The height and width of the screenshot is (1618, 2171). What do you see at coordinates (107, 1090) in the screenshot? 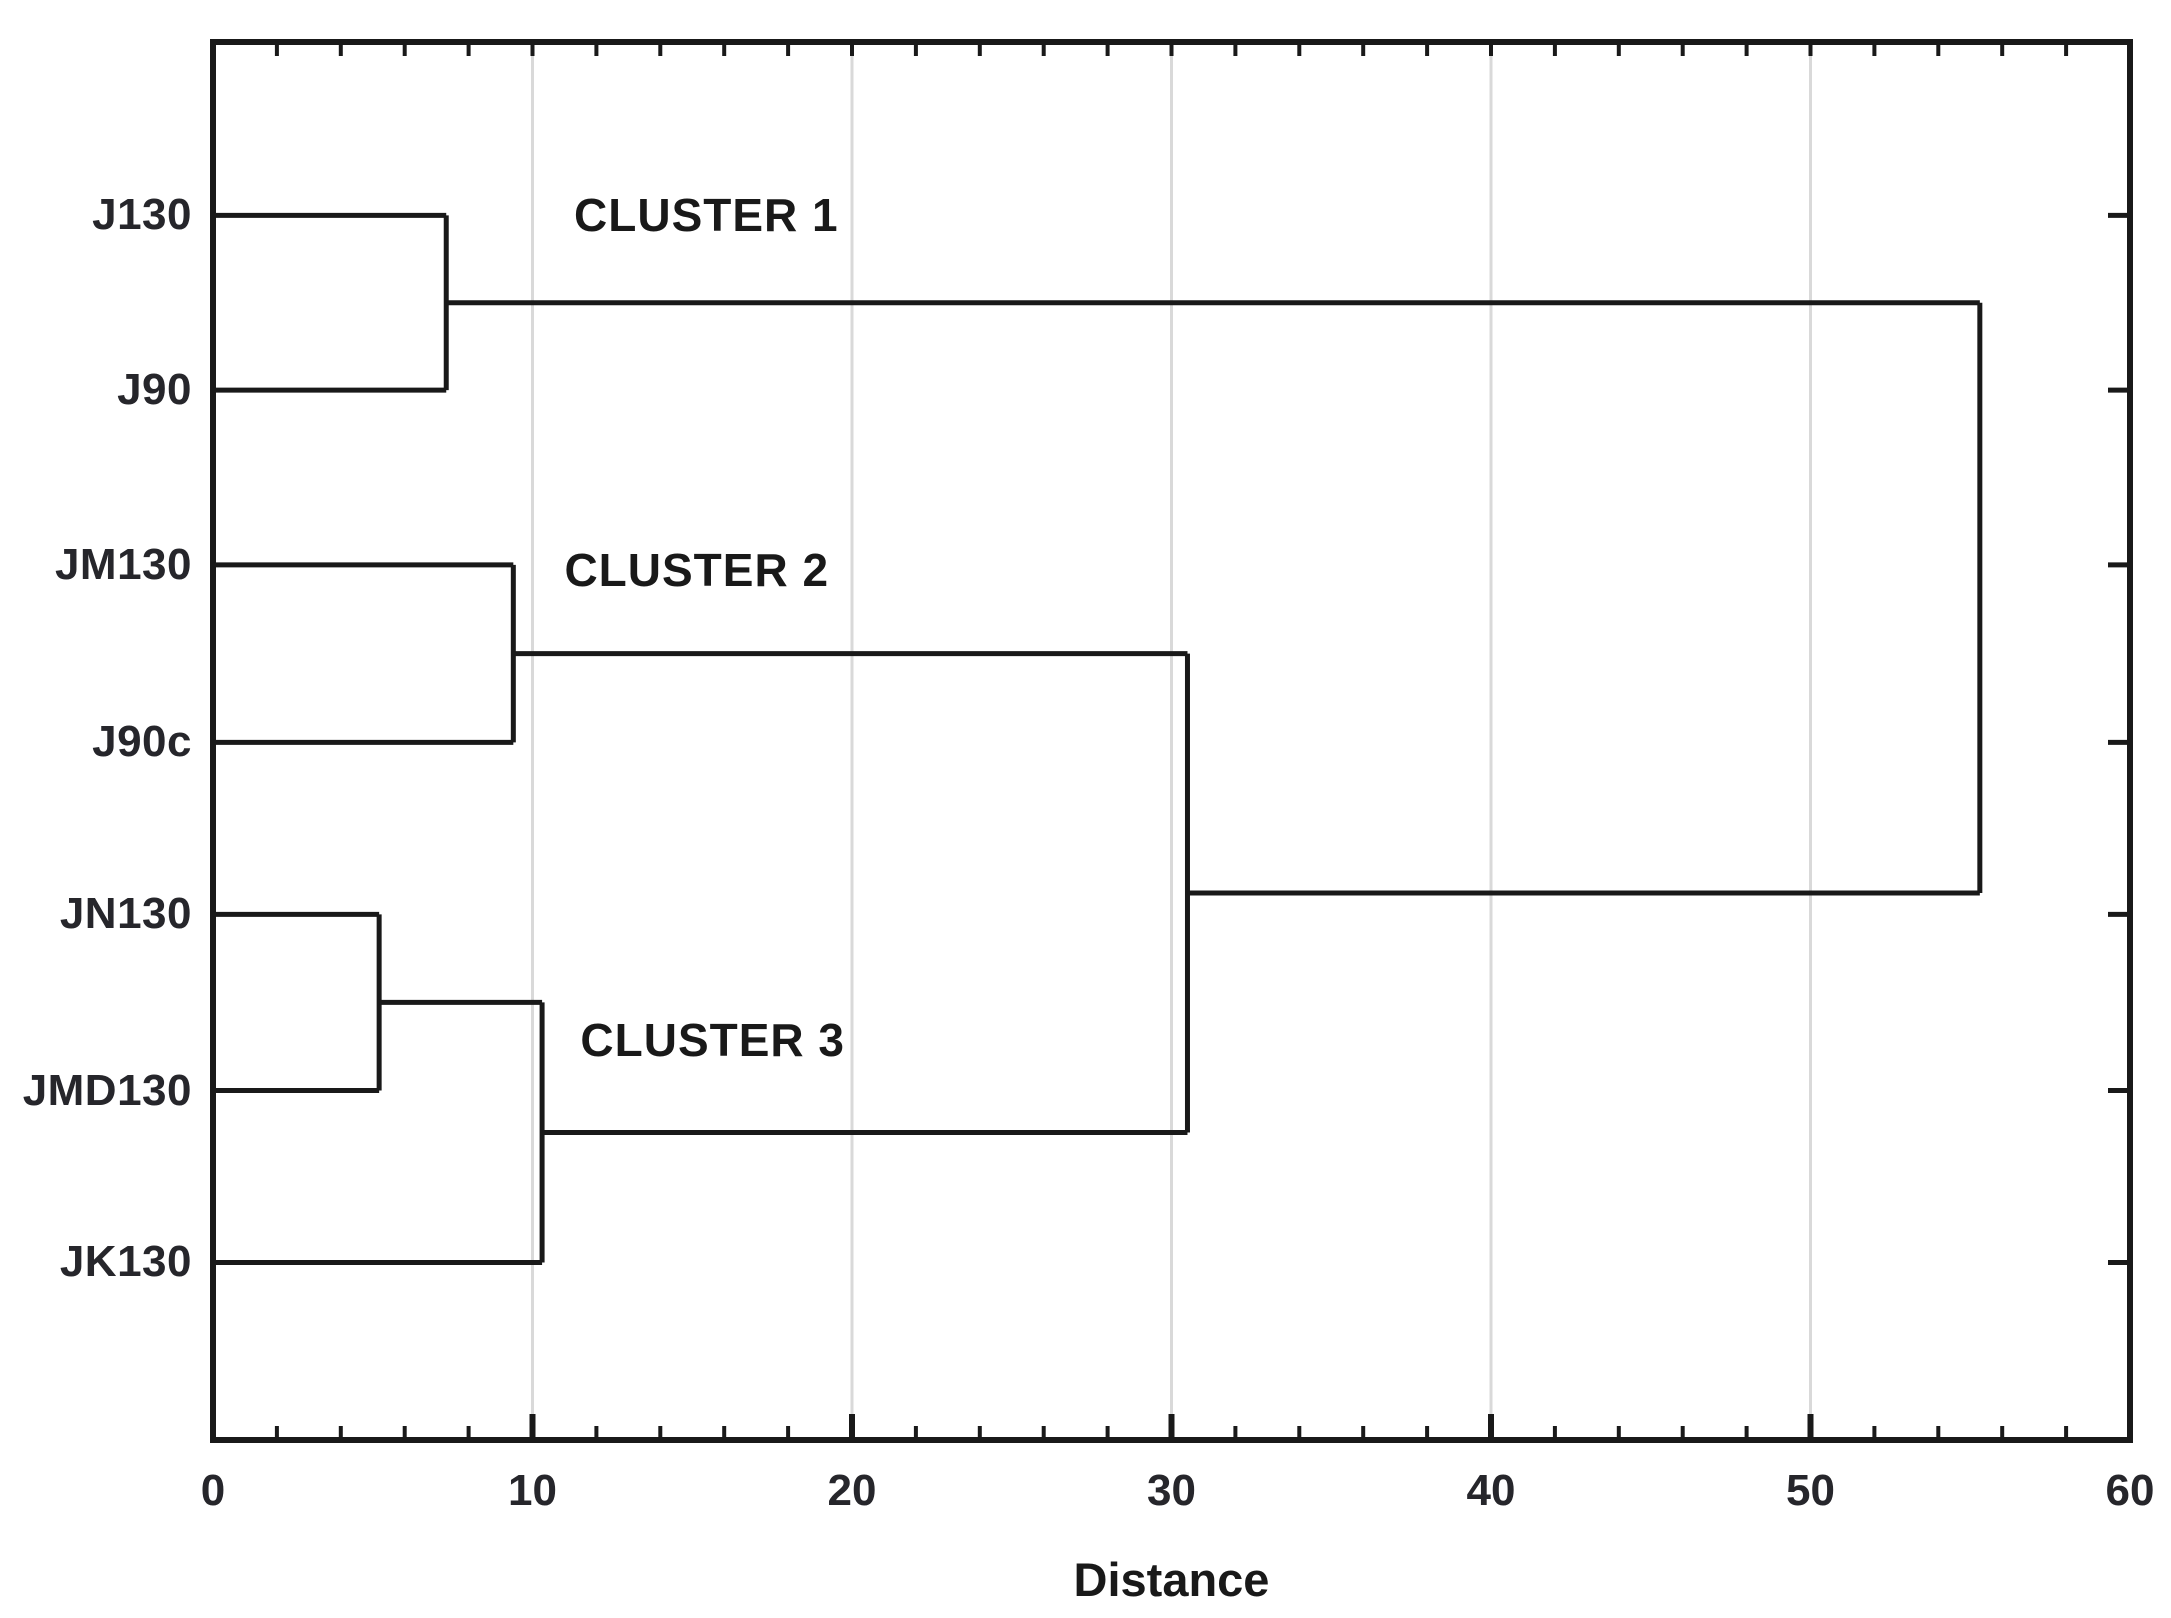
I see `leaf-label: JMD130` at bounding box center [107, 1090].